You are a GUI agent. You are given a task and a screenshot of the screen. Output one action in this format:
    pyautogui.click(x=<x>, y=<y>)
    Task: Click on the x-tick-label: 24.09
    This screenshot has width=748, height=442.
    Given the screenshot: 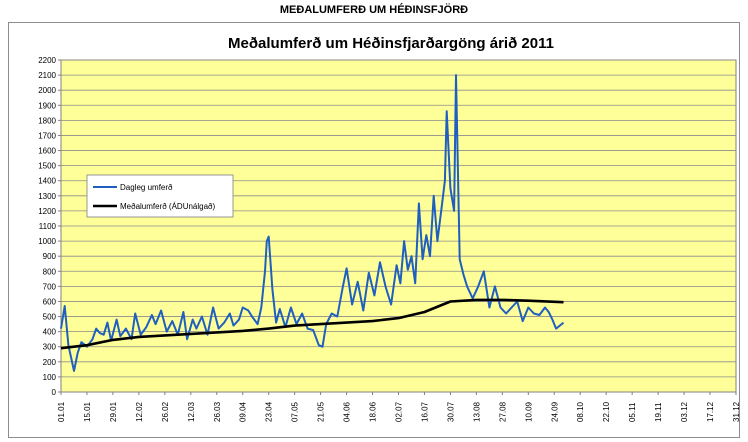 What is the action you would take?
    pyautogui.click(x=554, y=411)
    